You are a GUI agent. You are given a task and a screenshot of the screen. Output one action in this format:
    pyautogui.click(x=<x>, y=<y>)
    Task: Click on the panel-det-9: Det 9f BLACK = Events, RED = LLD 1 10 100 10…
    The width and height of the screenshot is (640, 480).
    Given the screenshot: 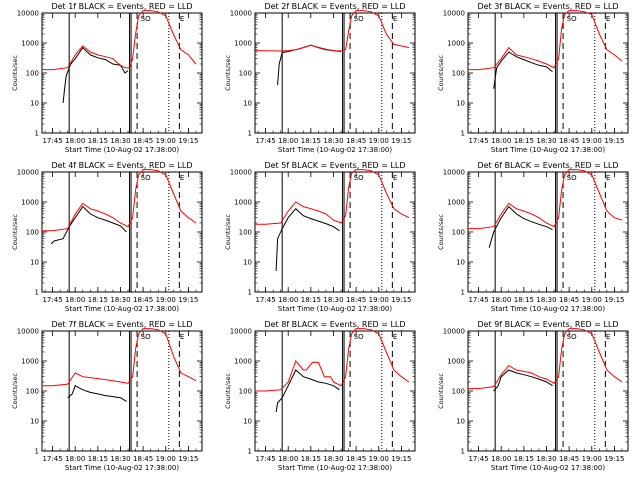 What is the action you would take?
    pyautogui.click(x=533, y=396)
    